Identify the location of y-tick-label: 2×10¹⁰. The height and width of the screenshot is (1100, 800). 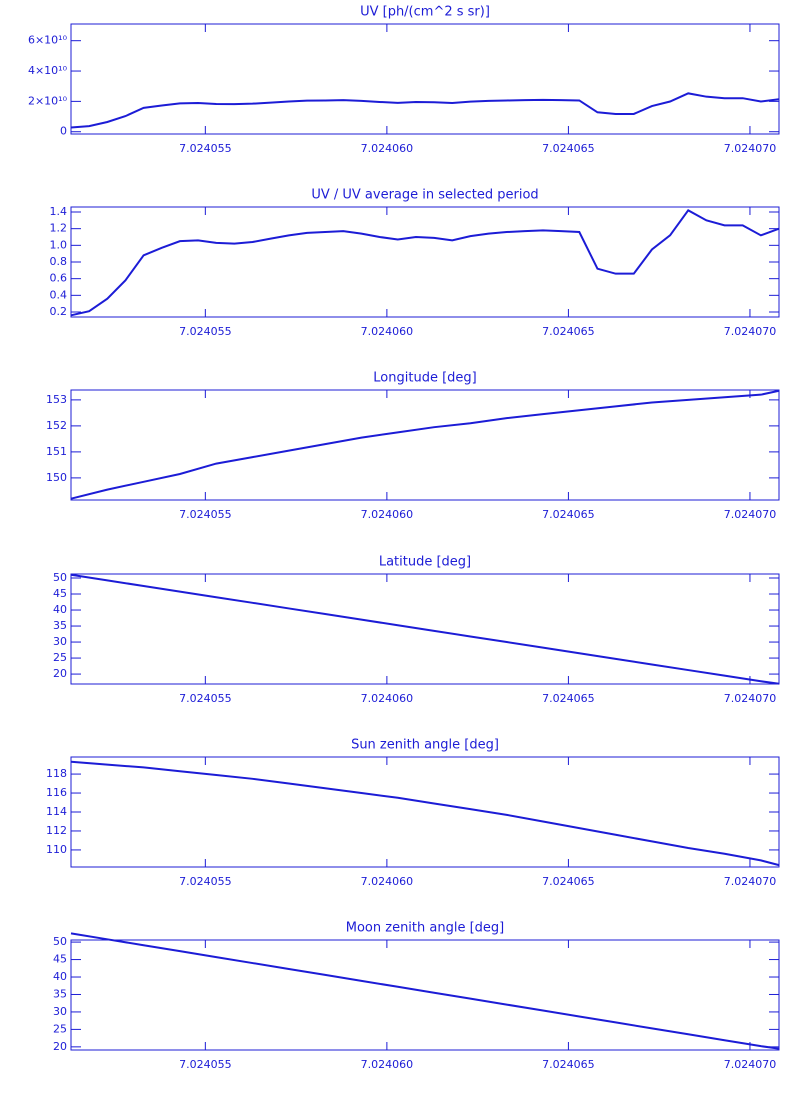
(48, 100).